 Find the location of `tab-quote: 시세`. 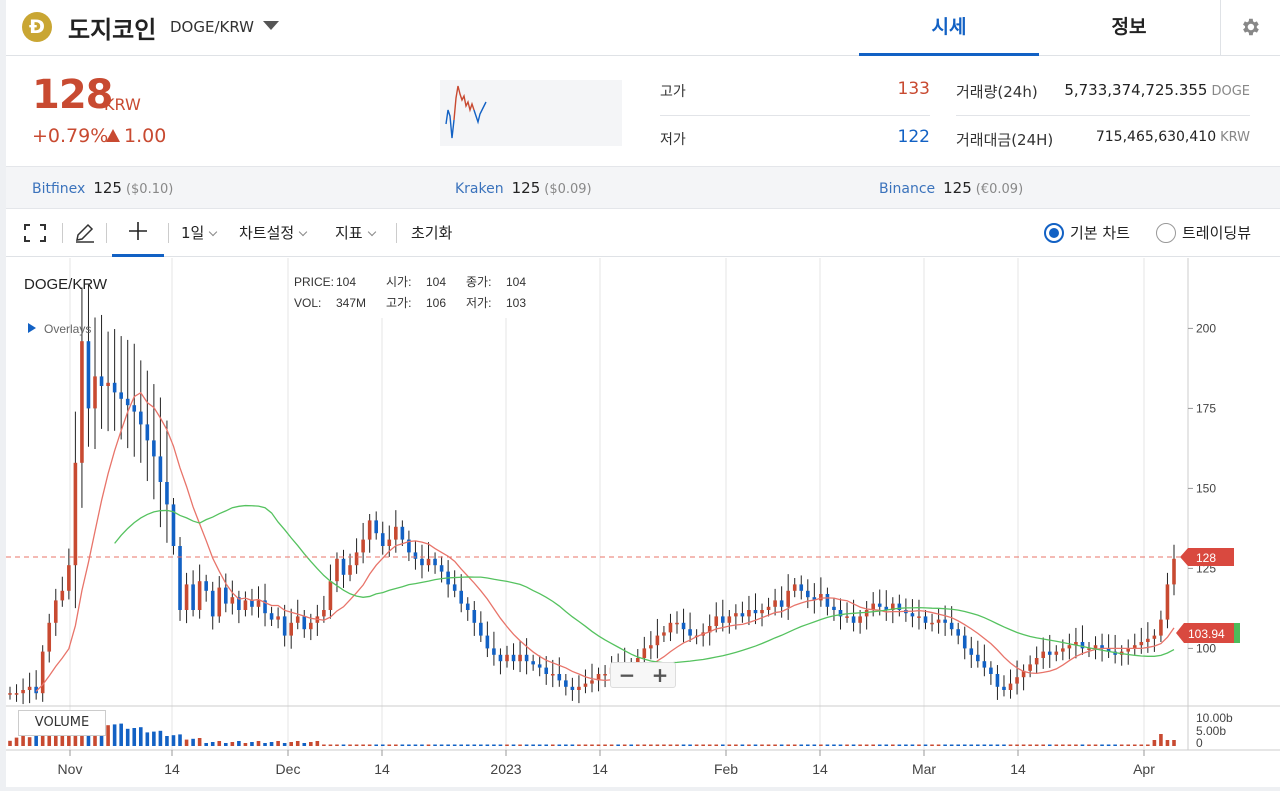

tab-quote: 시세 is located at coordinates (949, 28).